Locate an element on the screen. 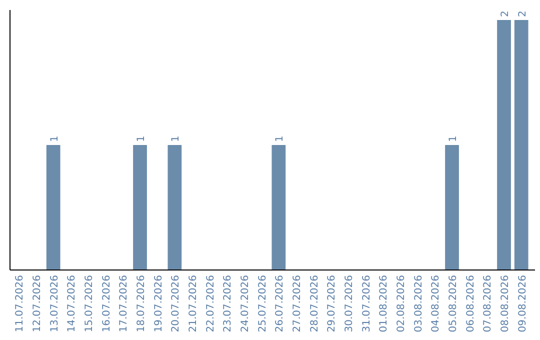 Image resolution: width=540 pixels, height=340 pixels. x-tick-label: 15.07.2026 is located at coordinates (89, 303).